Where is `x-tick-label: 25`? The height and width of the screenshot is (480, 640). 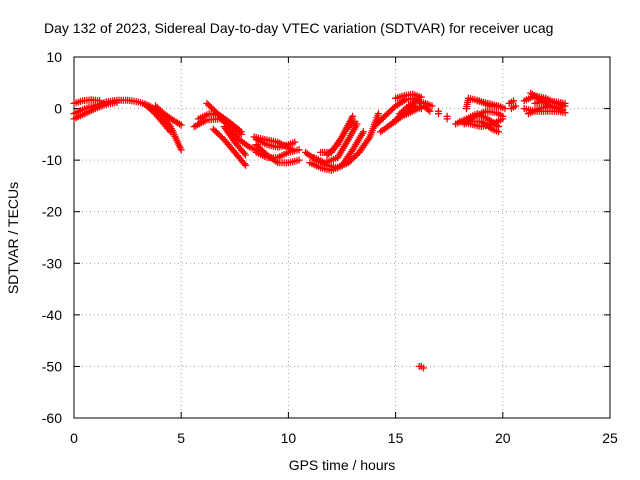 x-tick-label: 25 is located at coordinates (610, 438).